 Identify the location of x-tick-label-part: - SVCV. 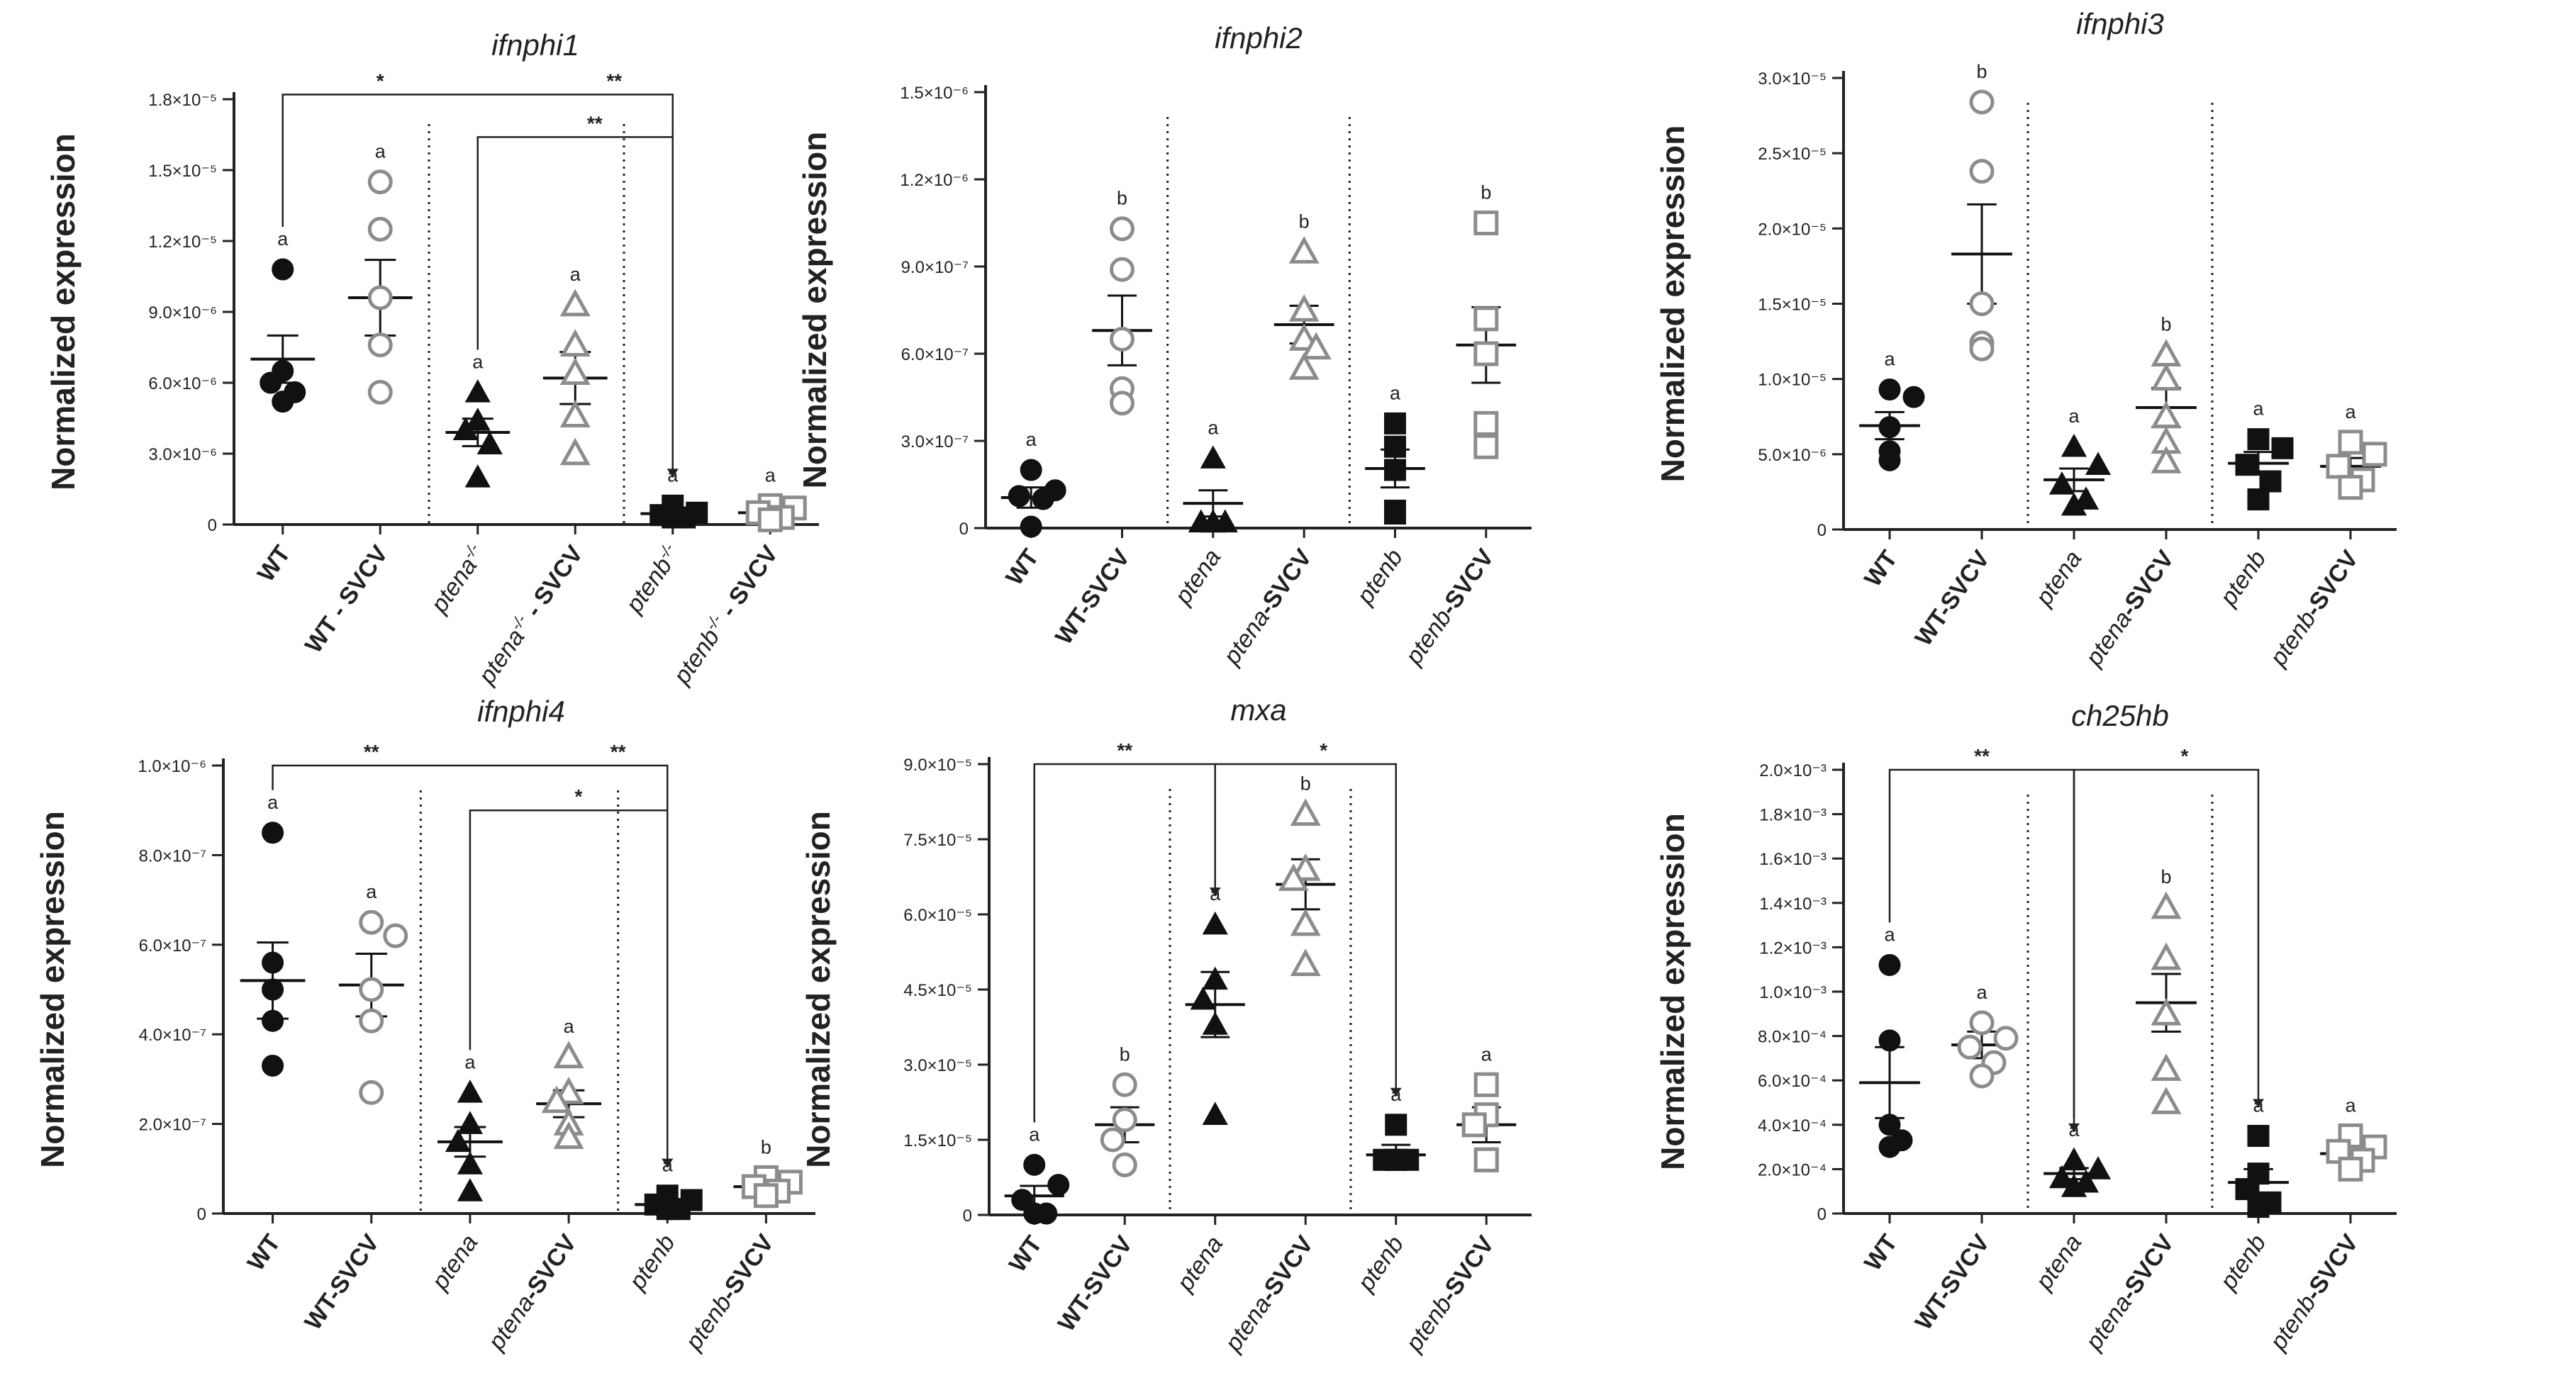
(747, 584).